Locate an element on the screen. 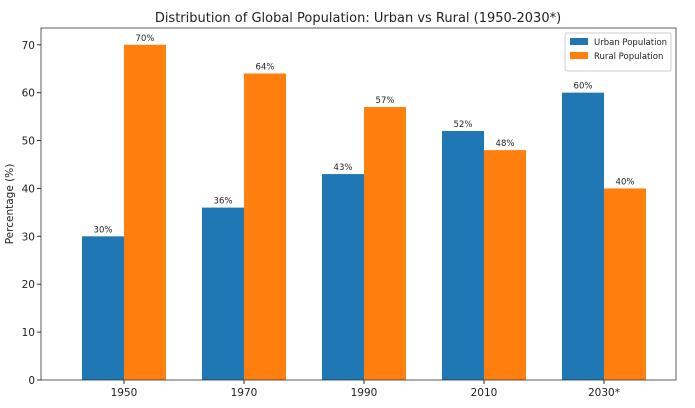 The width and height of the screenshot is (695, 408). y-tick-label: 60 is located at coordinates (28, 94).